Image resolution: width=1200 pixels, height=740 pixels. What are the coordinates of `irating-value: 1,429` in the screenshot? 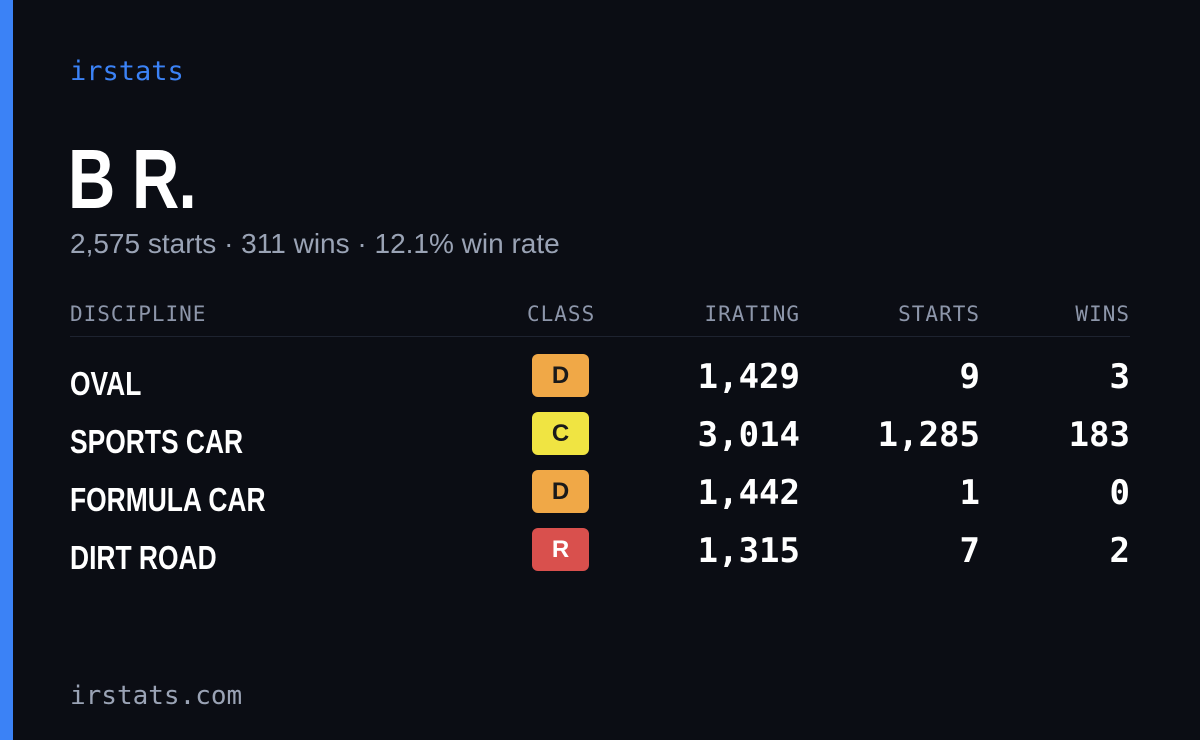 It's located at (748, 377).